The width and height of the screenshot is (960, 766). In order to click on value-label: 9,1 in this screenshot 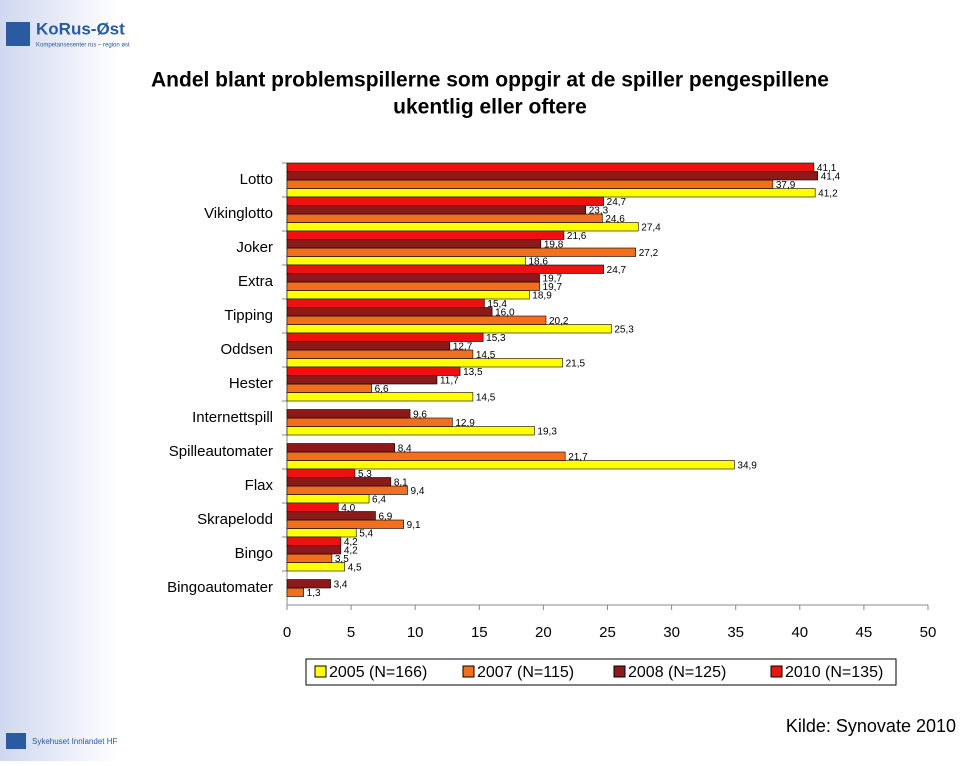, I will do `click(414, 525)`.